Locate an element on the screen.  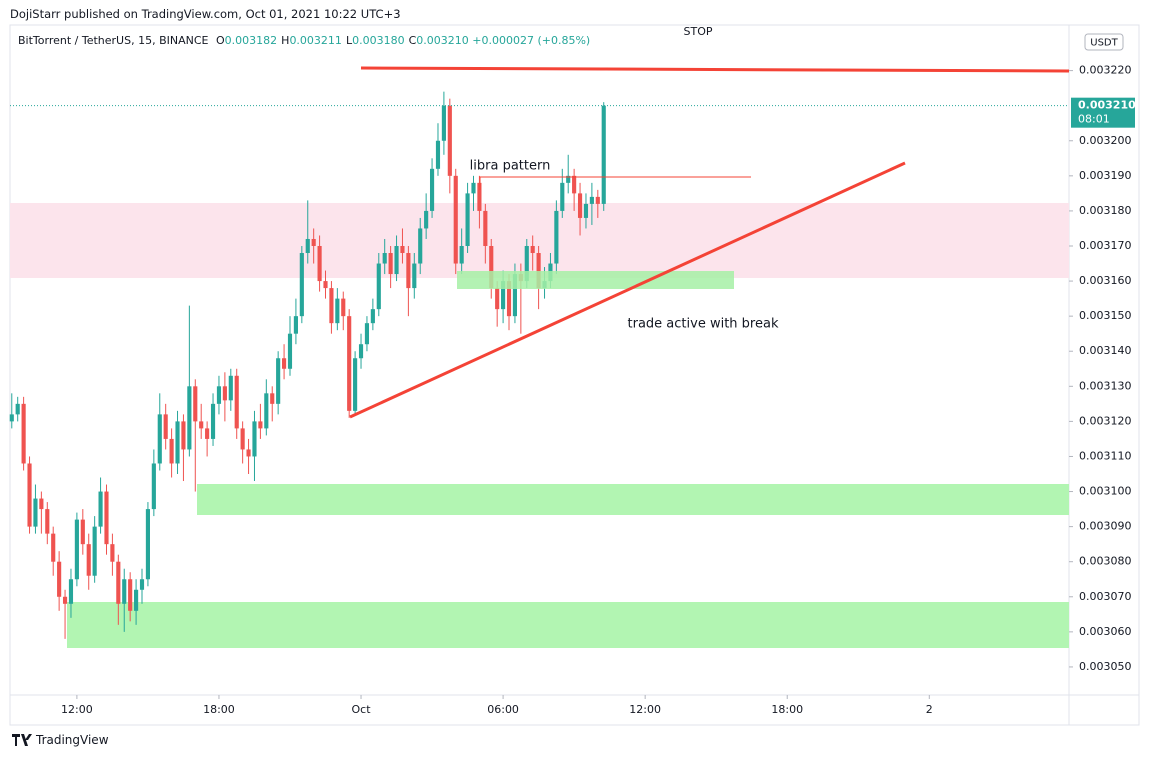
annotation: trade active with break is located at coordinates (703, 324).